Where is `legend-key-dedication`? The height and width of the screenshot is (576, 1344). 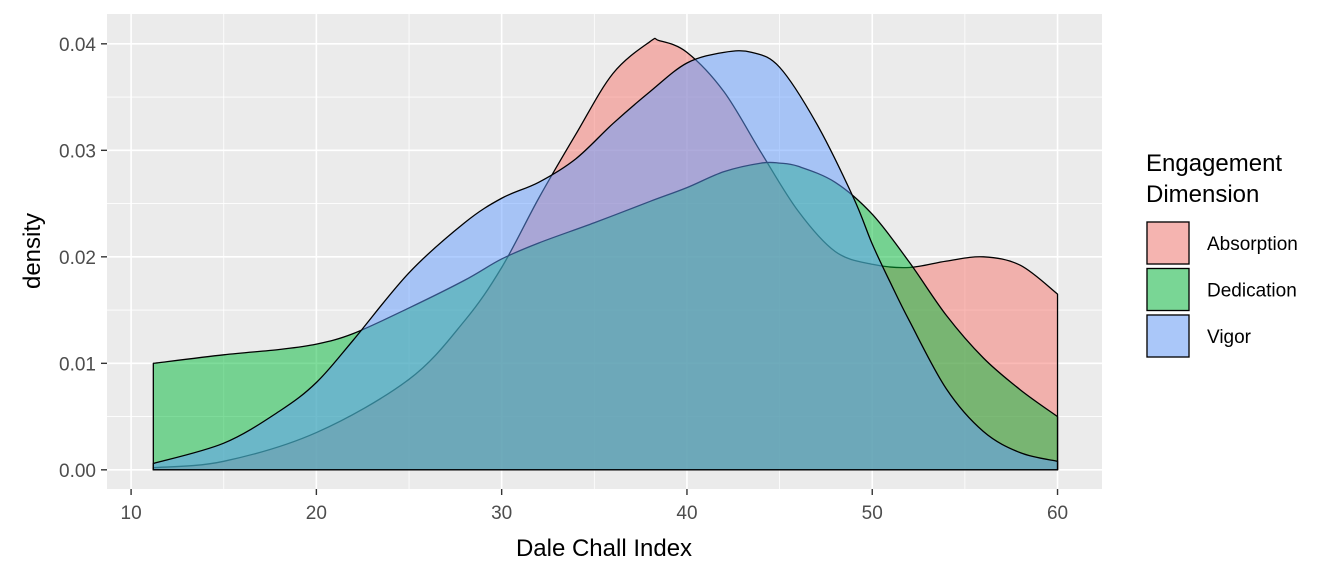 legend-key-dedication is located at coordinates (1168, 289).